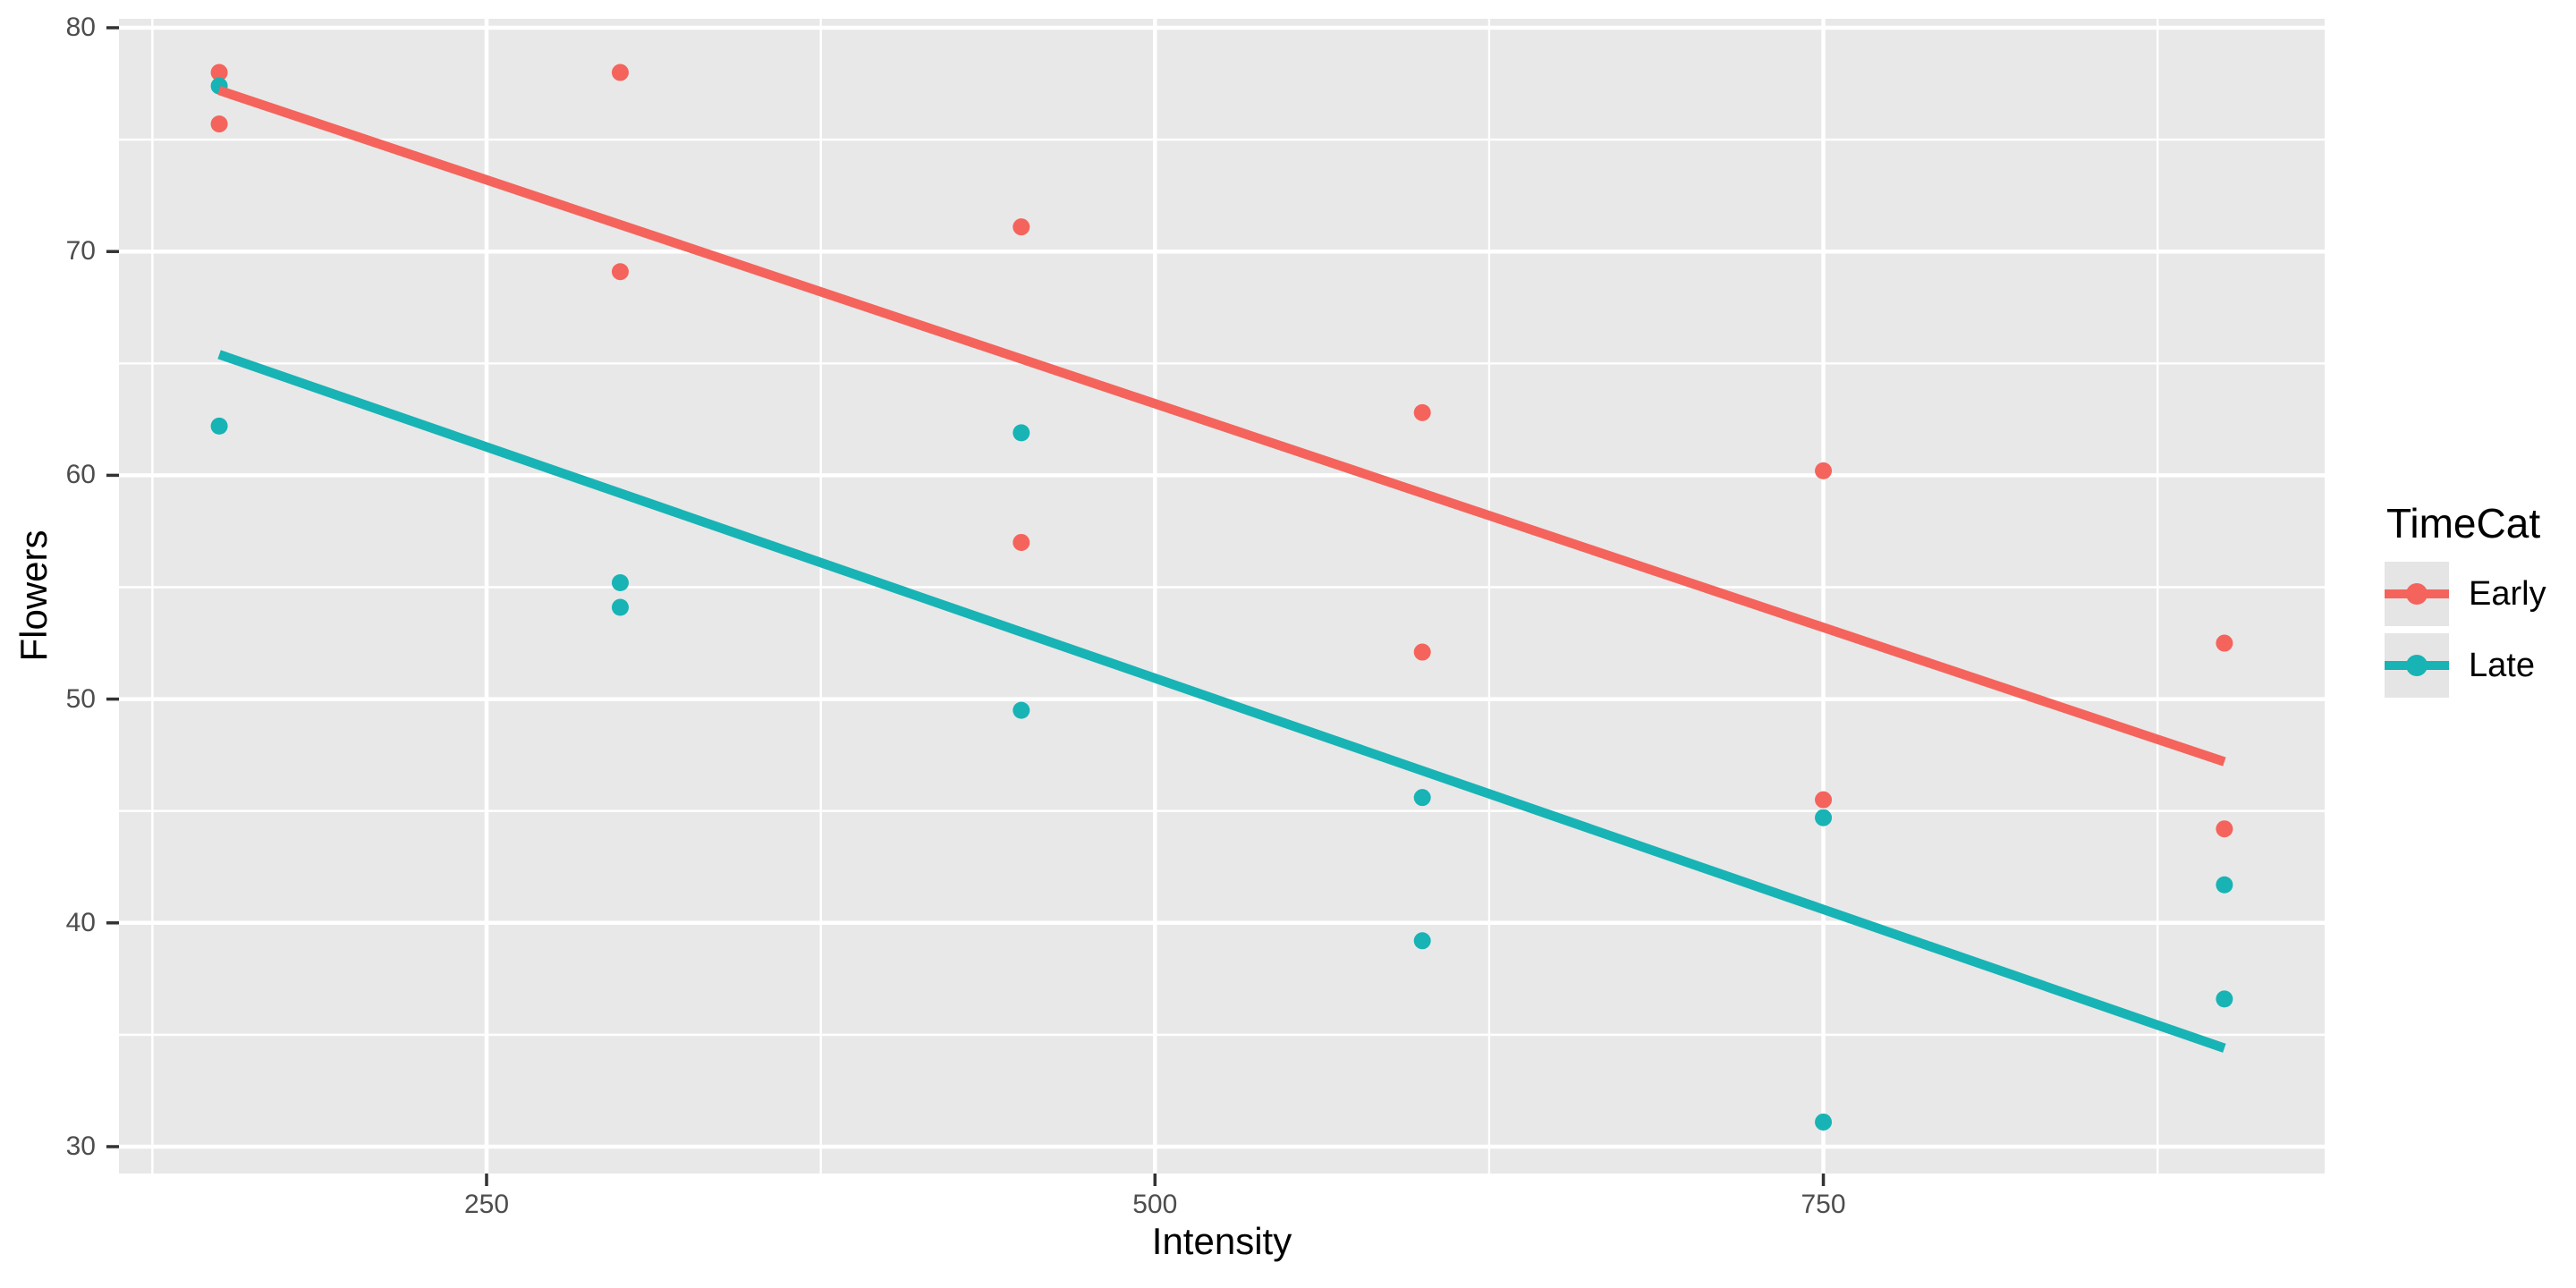 The image size is (2576, 1288). What do you see at coordinates (1155, 1204) in the screenshot?
I see `x-tick-label-500: 500` at bounding box center [1155, 1204].